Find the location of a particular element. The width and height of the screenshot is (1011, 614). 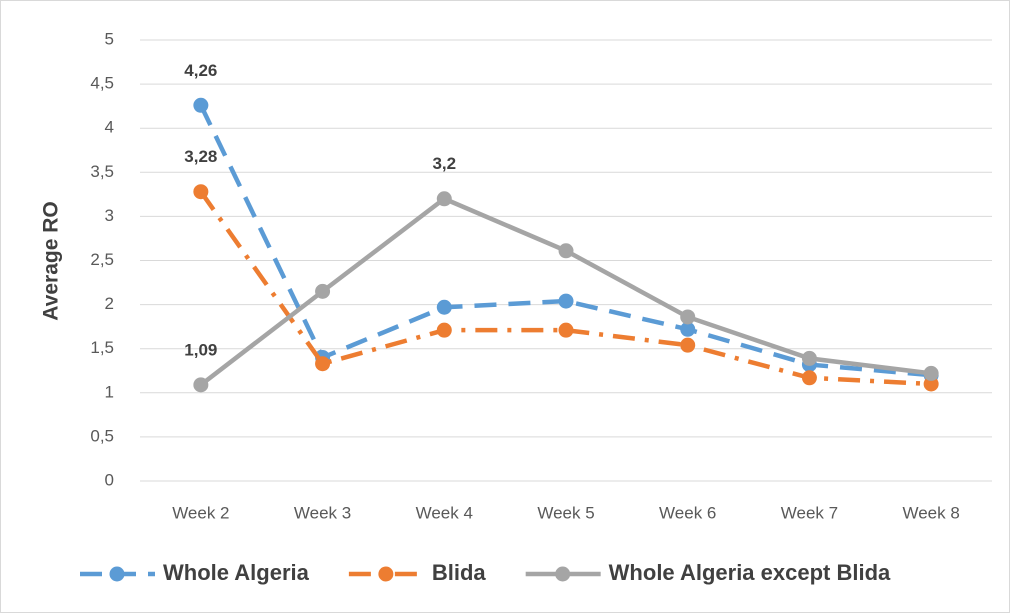

legend-label: Blida is located at coordinates (459, 572).